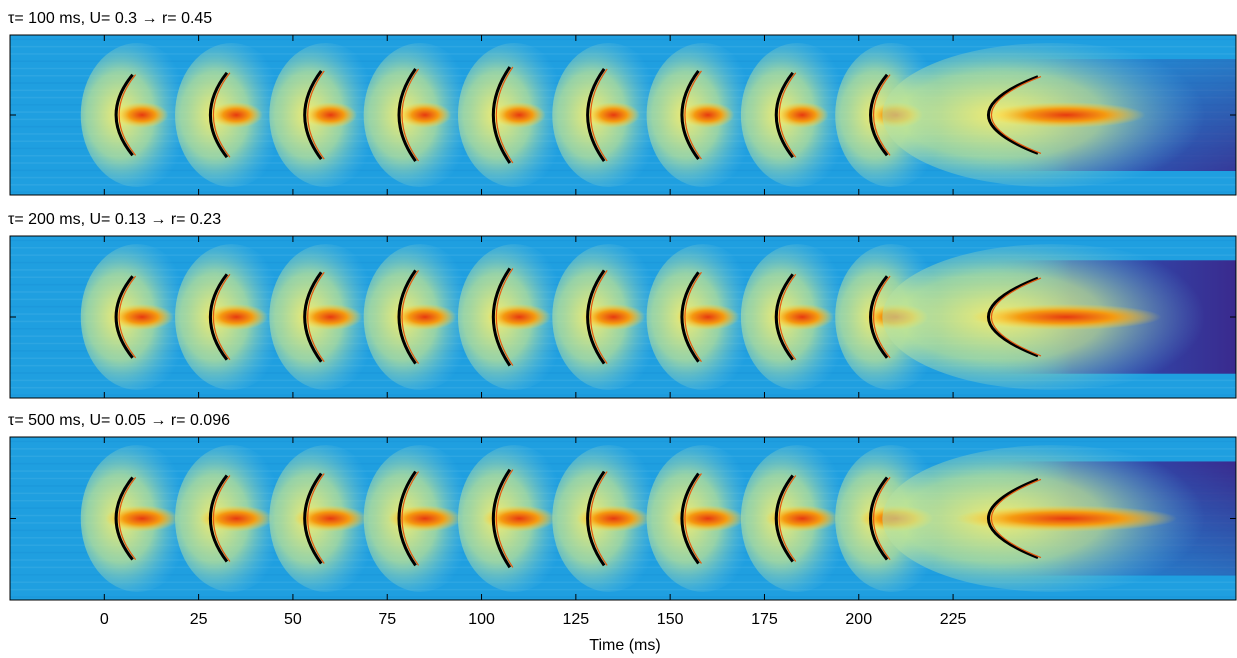  Describe the element at coordinates (764, 619) in the screenshot. I see `x-tick-label: 175` at that location.